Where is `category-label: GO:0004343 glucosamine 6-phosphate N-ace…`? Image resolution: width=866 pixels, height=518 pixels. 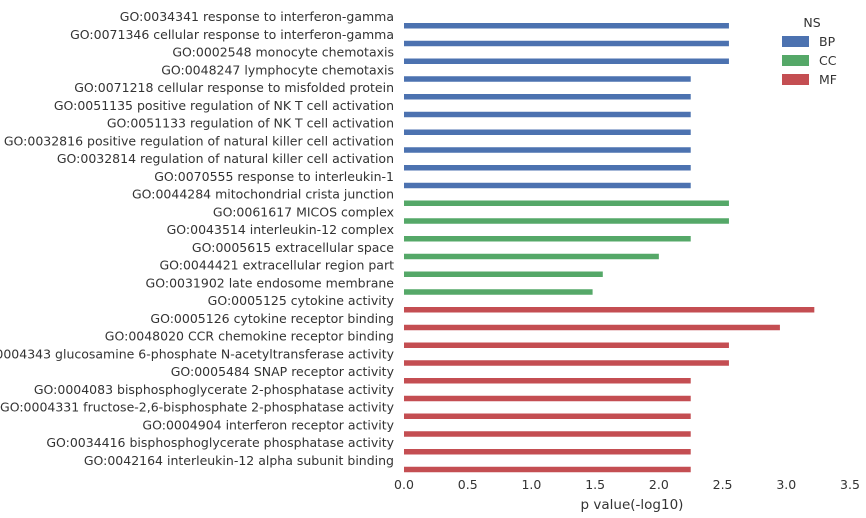
category-label: GO:0004343 glucosamine 6-phosphate N-ace… is located at coordinates (197, 353).